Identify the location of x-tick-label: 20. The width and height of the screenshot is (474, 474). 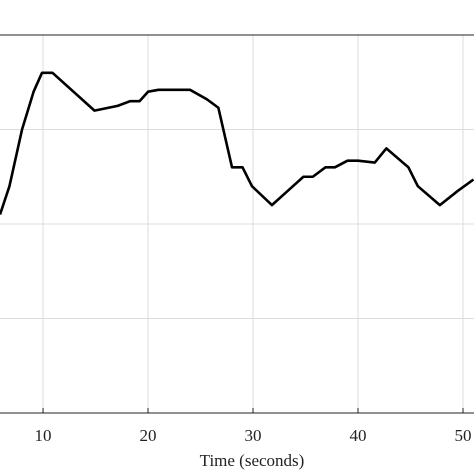
(148, 435).